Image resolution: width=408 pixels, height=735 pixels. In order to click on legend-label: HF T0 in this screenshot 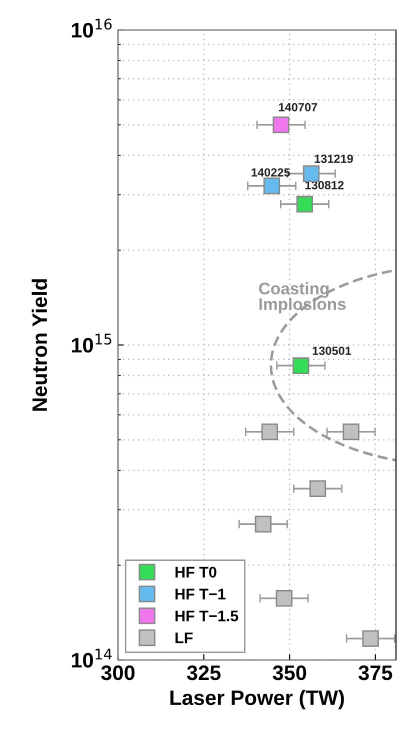, I will do `click(196, 572)`.